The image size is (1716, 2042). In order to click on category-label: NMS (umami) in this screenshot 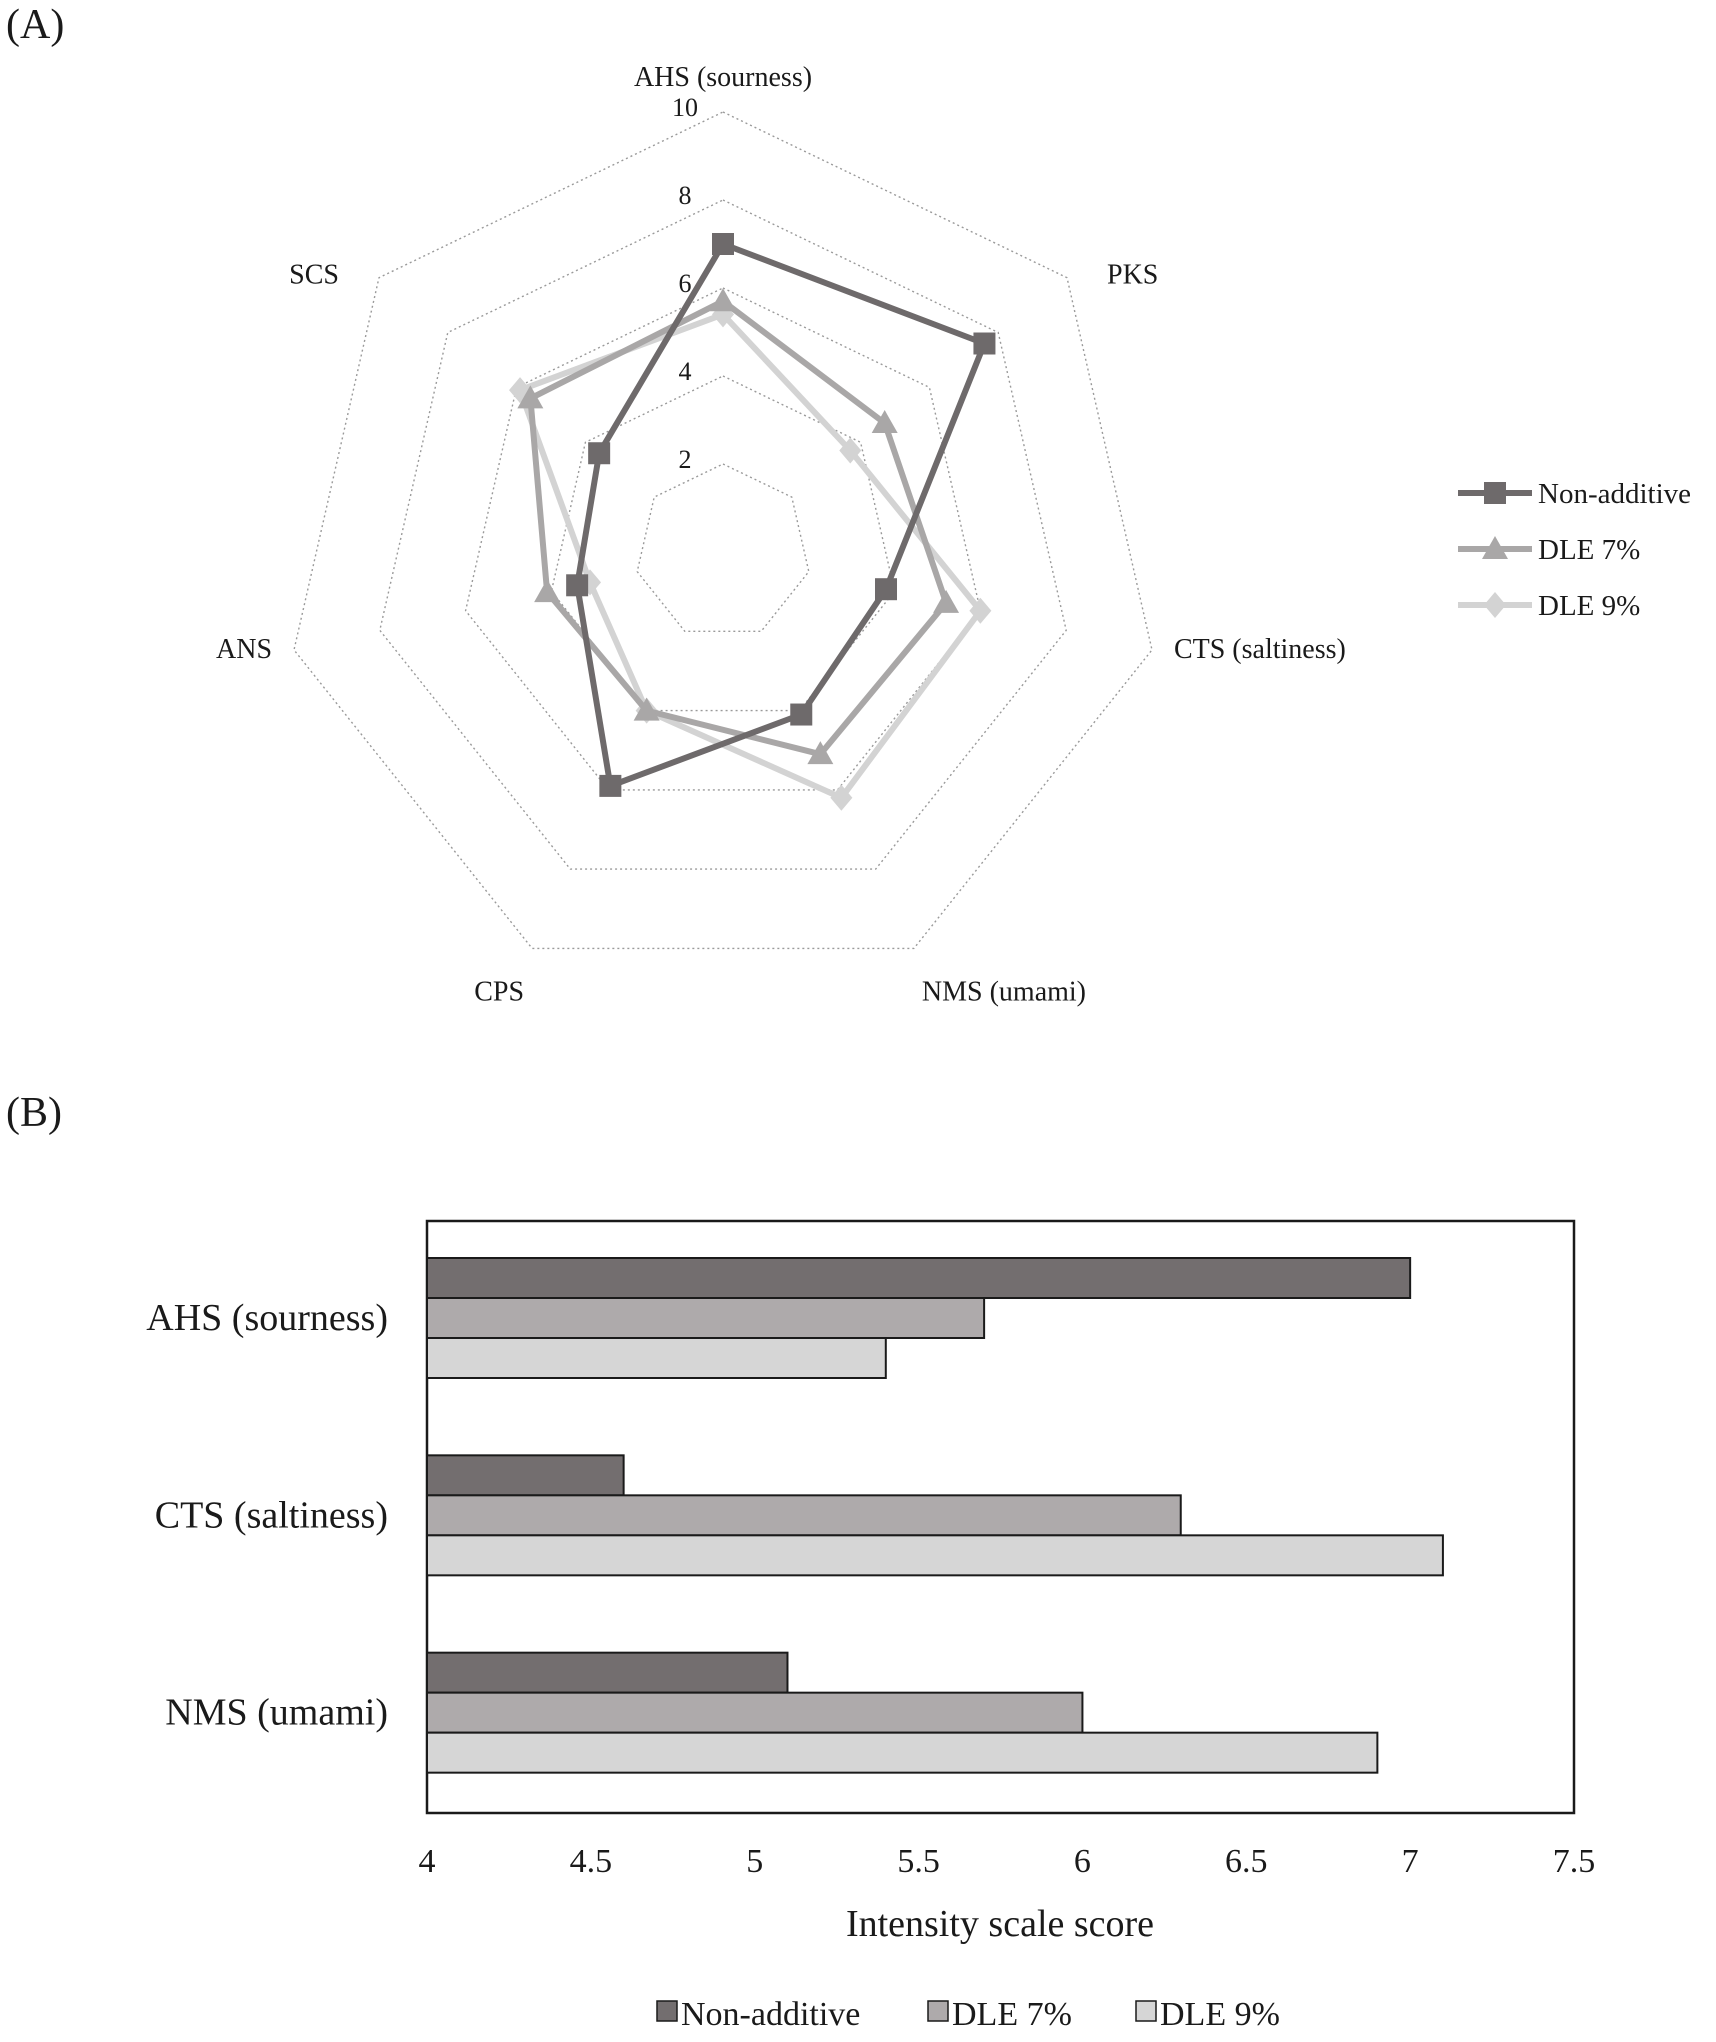, I will do `click(276, 1713)`.